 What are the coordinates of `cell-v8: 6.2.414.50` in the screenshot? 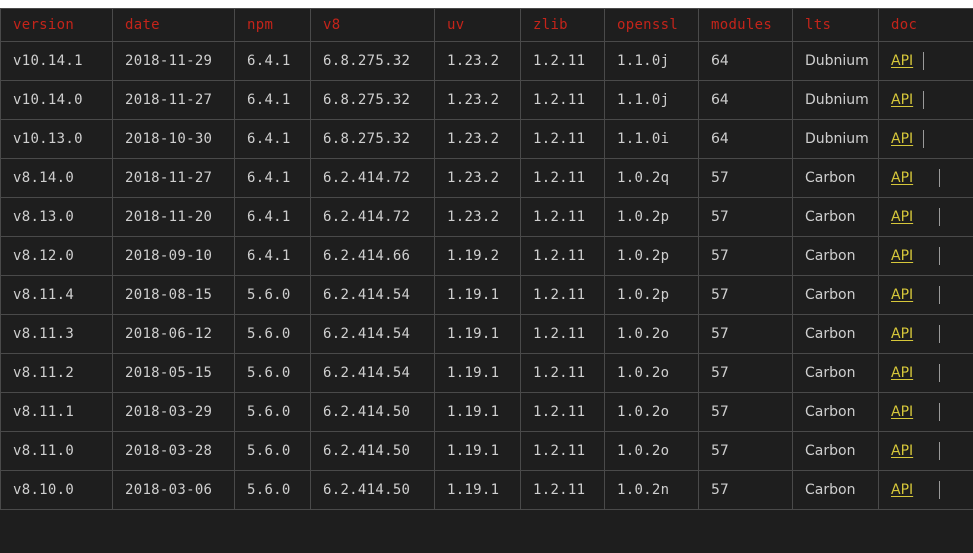 It's located at (372, 490).